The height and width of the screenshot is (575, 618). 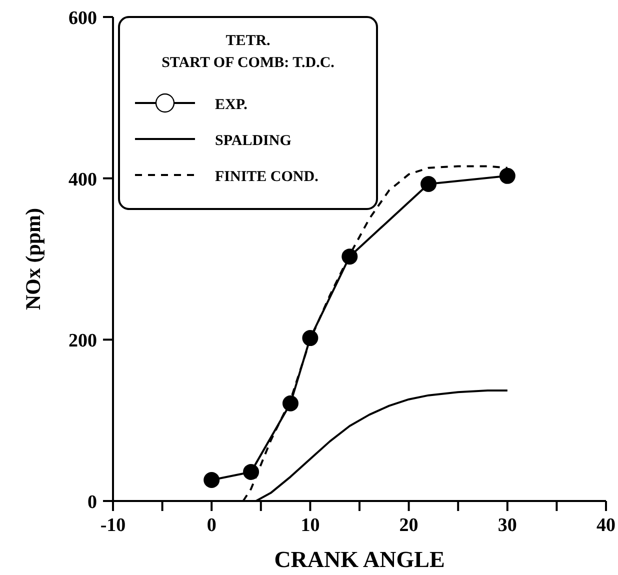 I want to click on x-tick-label: 30, so click(x=507, y=525).